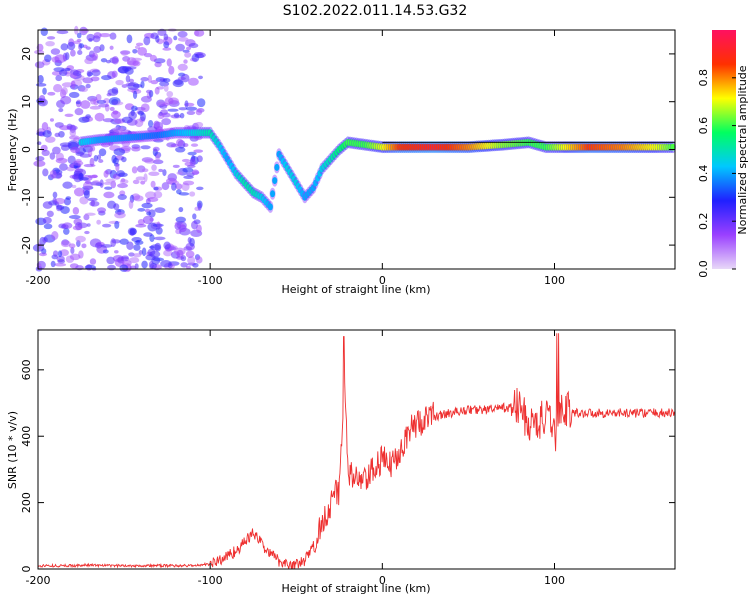  Describe the element at coordinates (355, 289) in the screenshot. I see `spectrogram-x-axis-label: Height of straight line (km)` at that location.